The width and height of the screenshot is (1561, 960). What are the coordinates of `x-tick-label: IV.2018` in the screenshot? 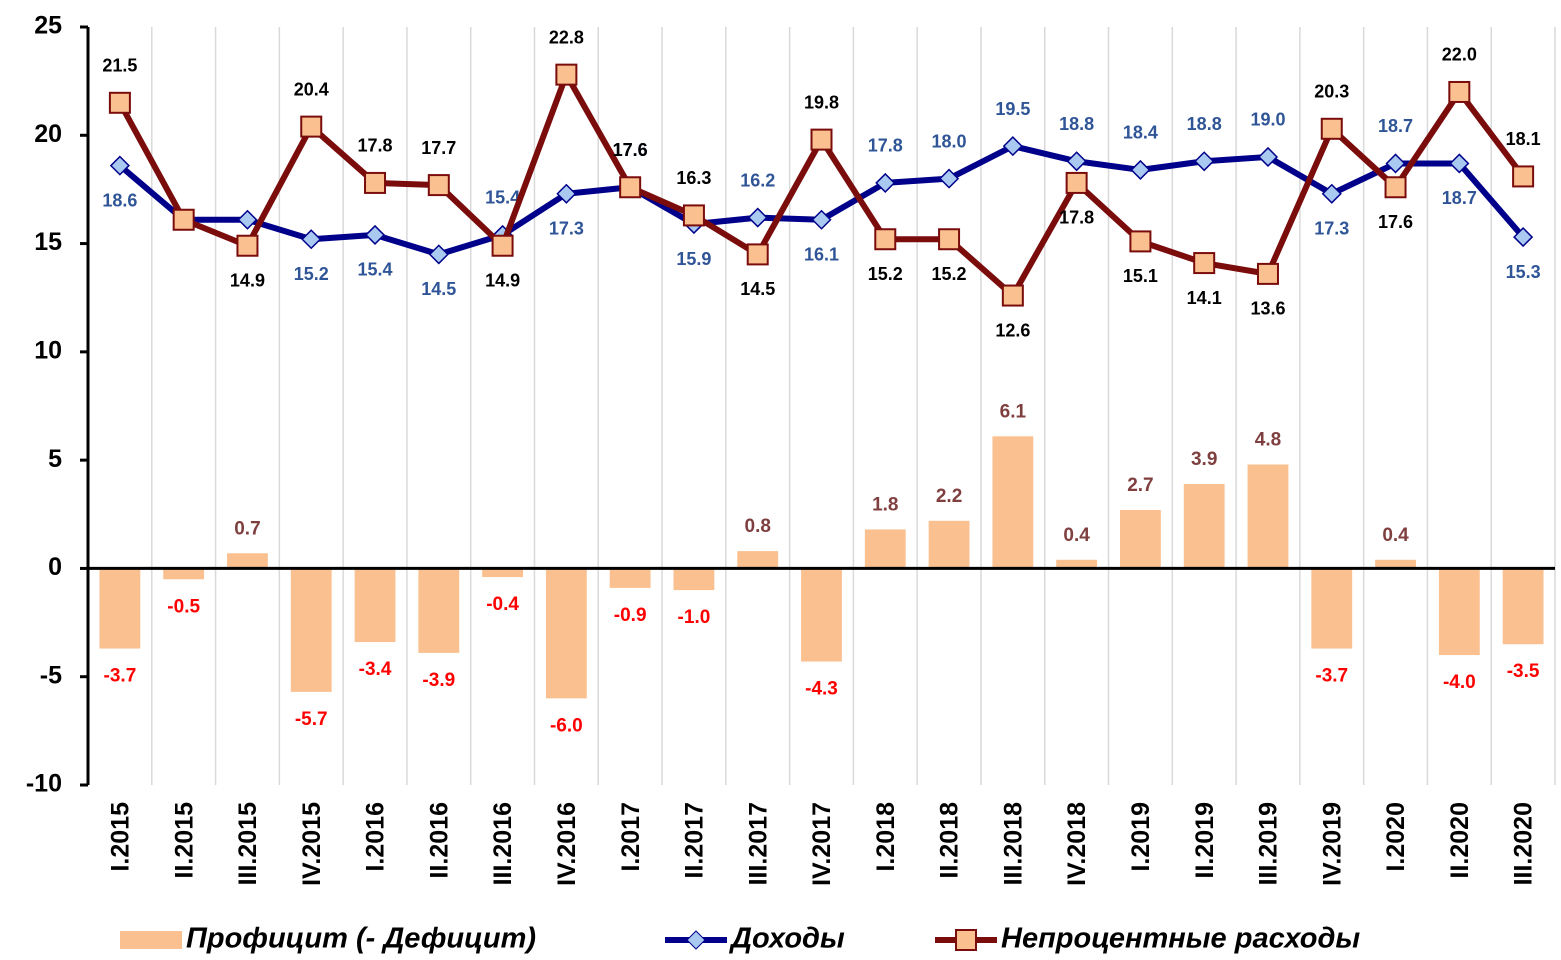 It's located at (1077, 844).